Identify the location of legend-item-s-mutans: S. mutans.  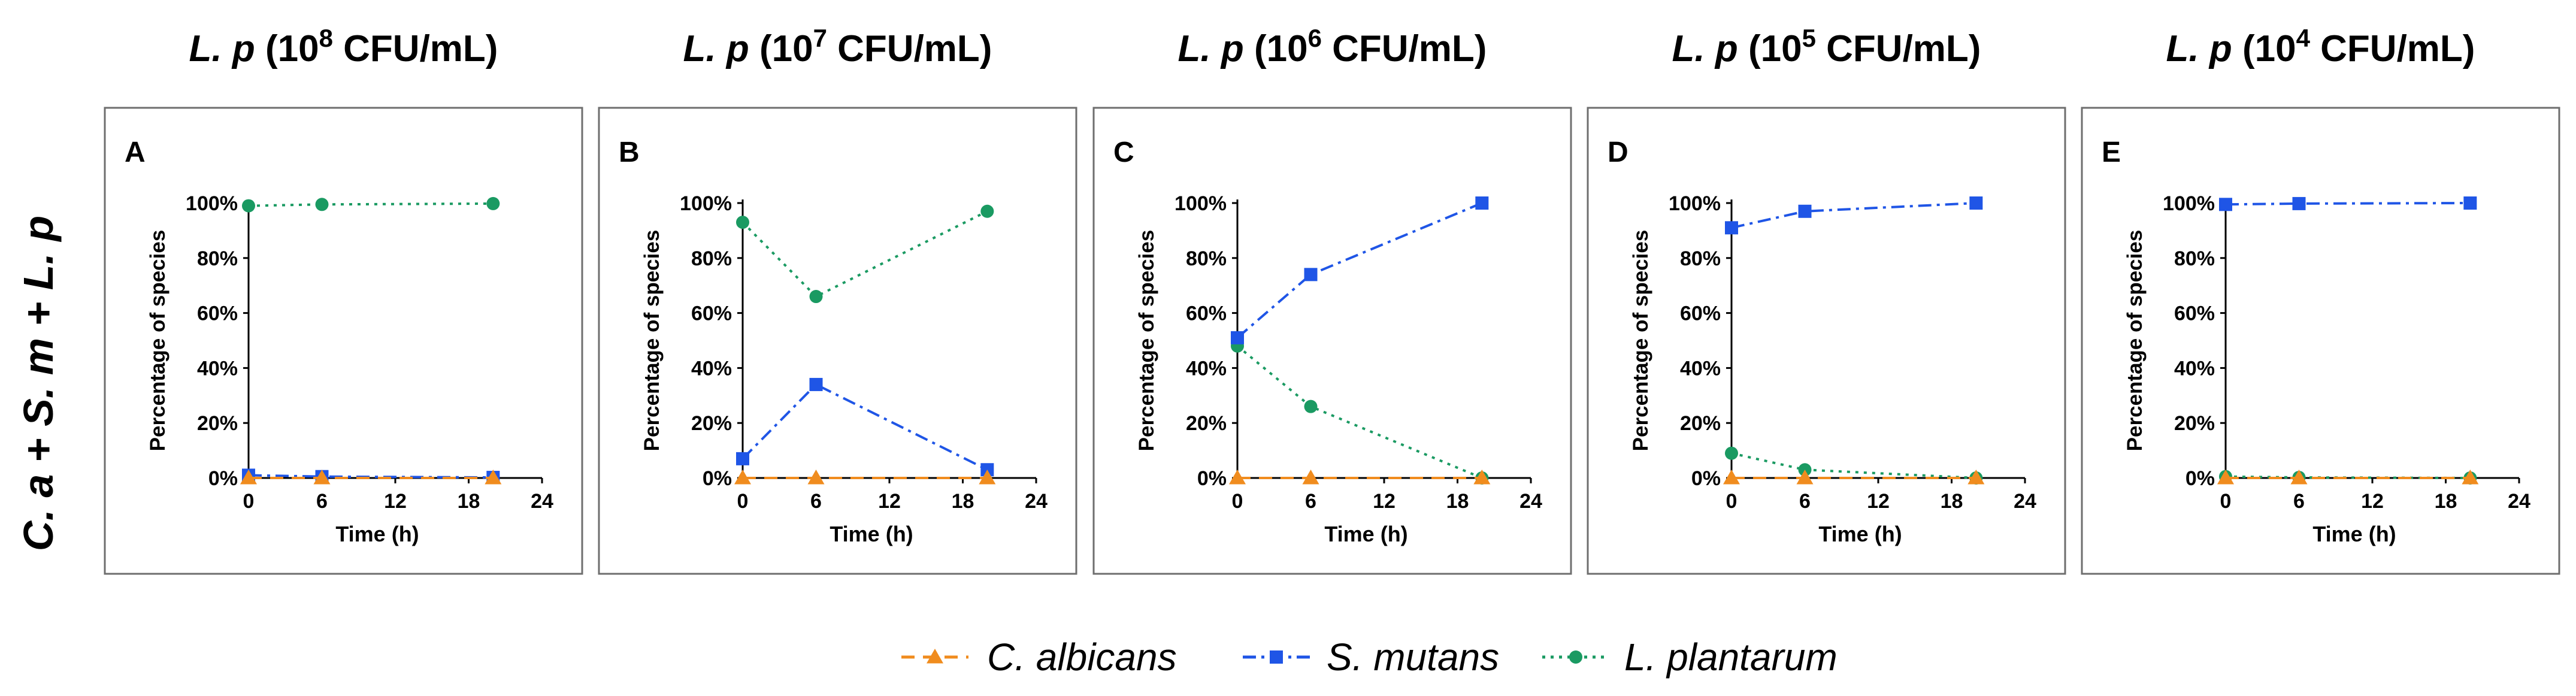
(1371, 657).